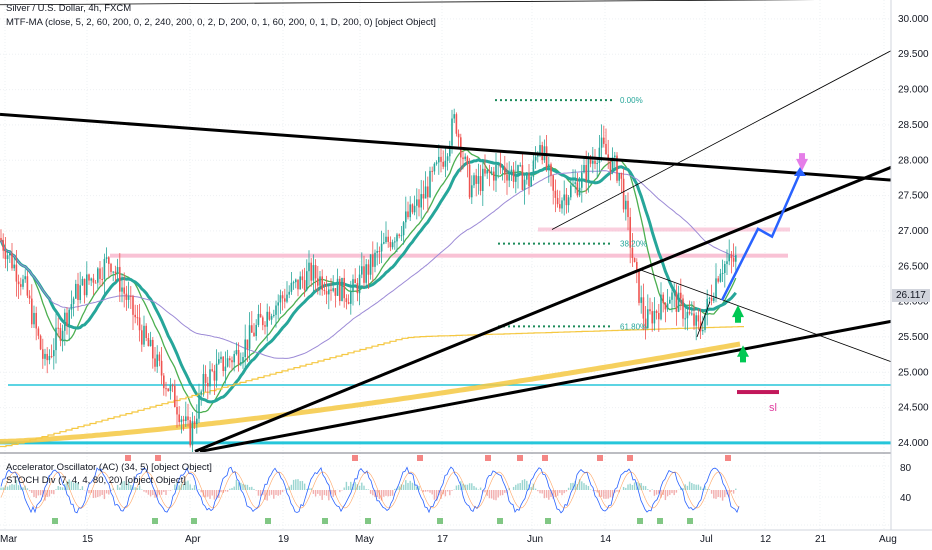  Describe the element at coordinates (913, 266) in the screenshot. I see `price-tick-label: 26.500` at that location.